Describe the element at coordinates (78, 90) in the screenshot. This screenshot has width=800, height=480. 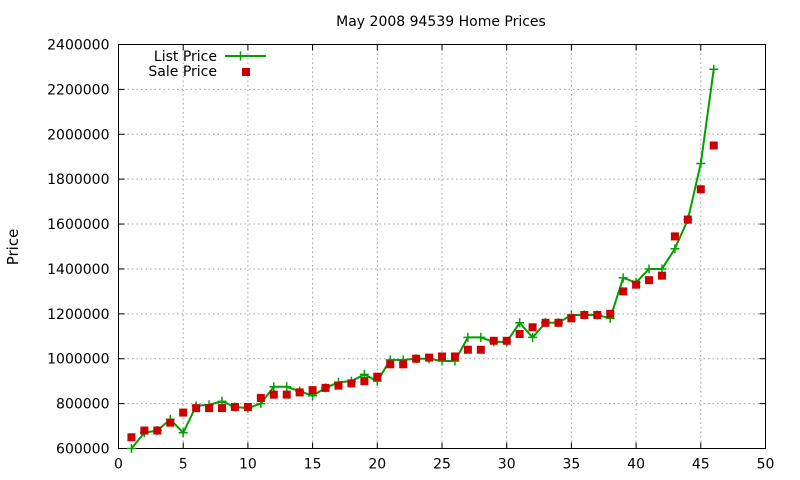
I see `y-tick-label: 2200000` at that location.